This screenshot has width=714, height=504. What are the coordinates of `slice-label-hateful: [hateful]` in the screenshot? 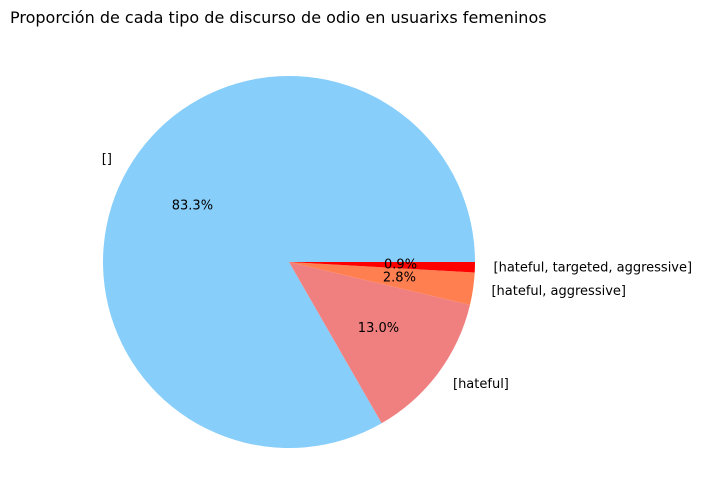 It's located at (481, 384).